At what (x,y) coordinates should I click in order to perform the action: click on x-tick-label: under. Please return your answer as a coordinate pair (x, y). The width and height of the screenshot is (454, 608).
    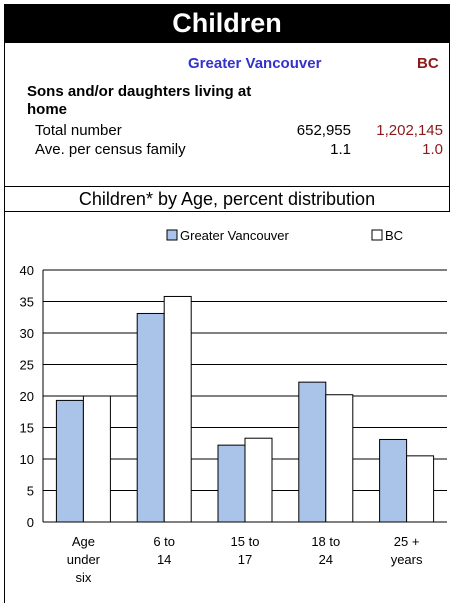
    Looking at the image, I should click on (84, 559).